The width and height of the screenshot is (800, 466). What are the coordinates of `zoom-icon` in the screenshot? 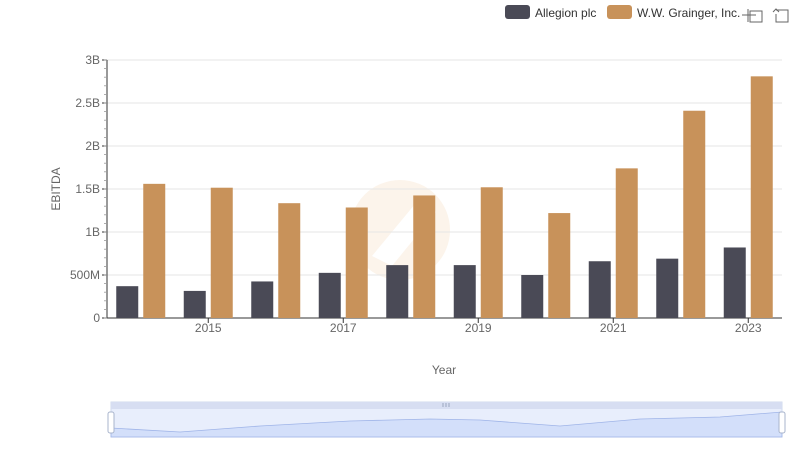 It's located at (752, 16).